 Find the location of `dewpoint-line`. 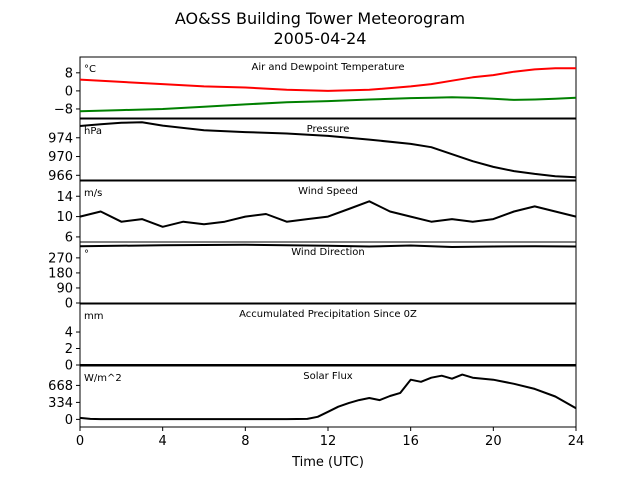

dewpoint-line is located at coordinates (328, 104).